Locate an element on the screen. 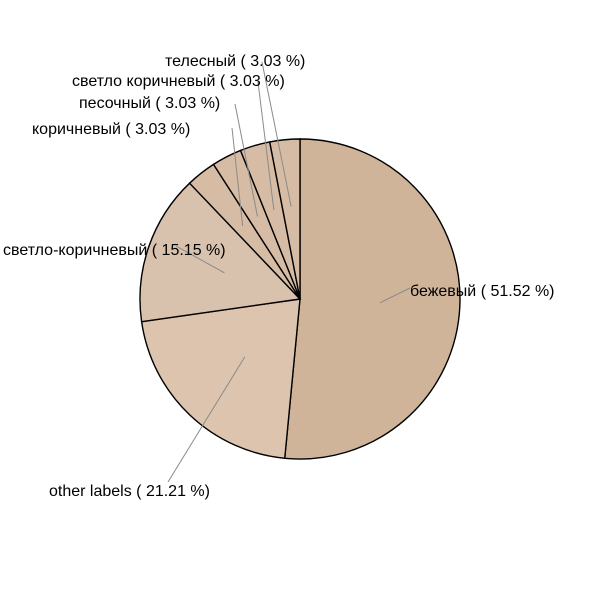 This screenshot has height=600, width=600. pie-slice-telesnyi is located at coordinates (284, 219).